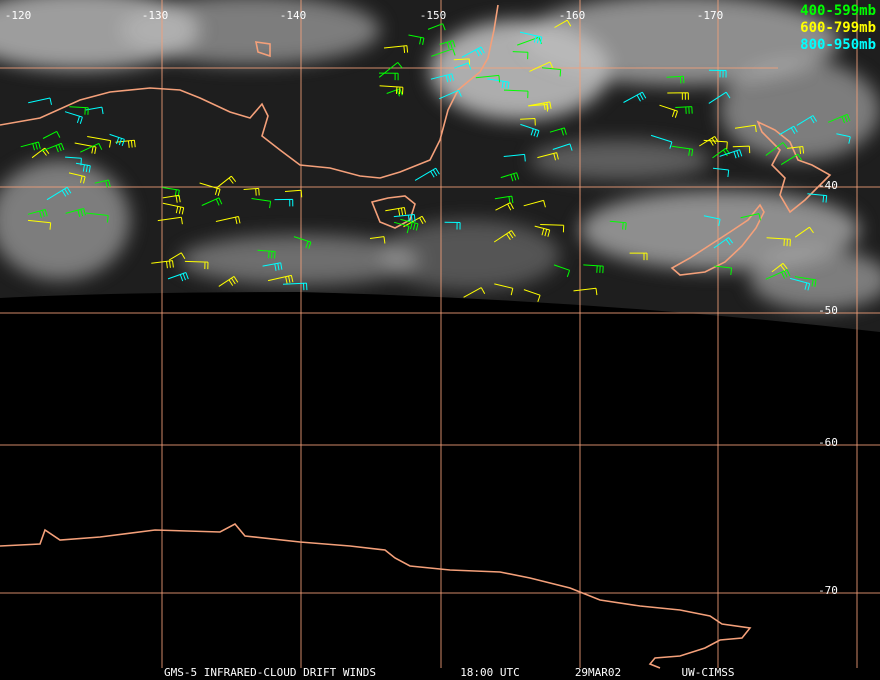  Describe the element at coordinates (433, 15) in the screenshot. I see `longitude-label: -150` at that location.